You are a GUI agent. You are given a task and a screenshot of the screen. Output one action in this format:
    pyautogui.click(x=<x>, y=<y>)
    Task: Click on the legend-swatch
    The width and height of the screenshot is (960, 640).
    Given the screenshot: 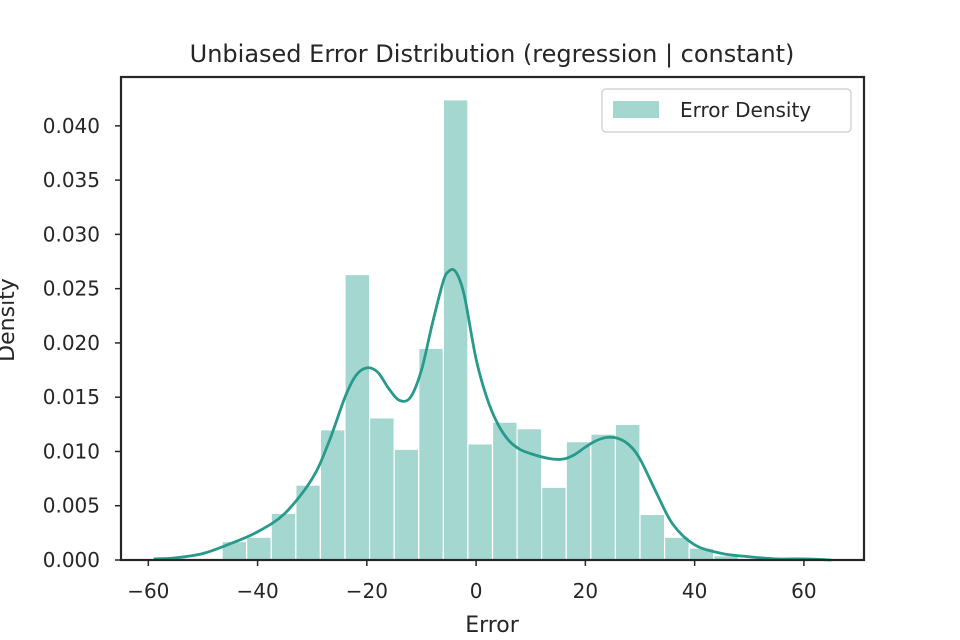 What is the action you would take?
    pyautogui.click(x=636, y=109)
    